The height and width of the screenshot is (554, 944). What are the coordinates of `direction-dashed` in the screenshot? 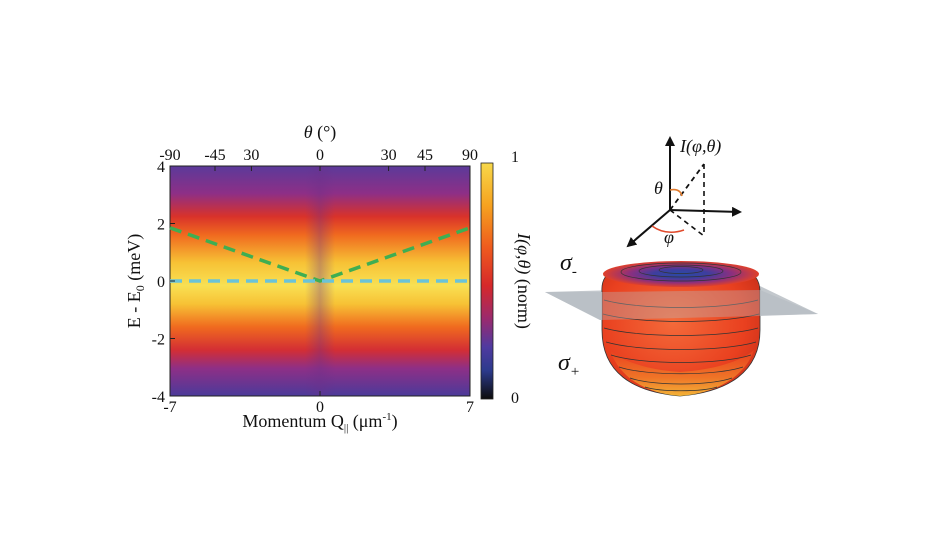 It's located at (687, 187).